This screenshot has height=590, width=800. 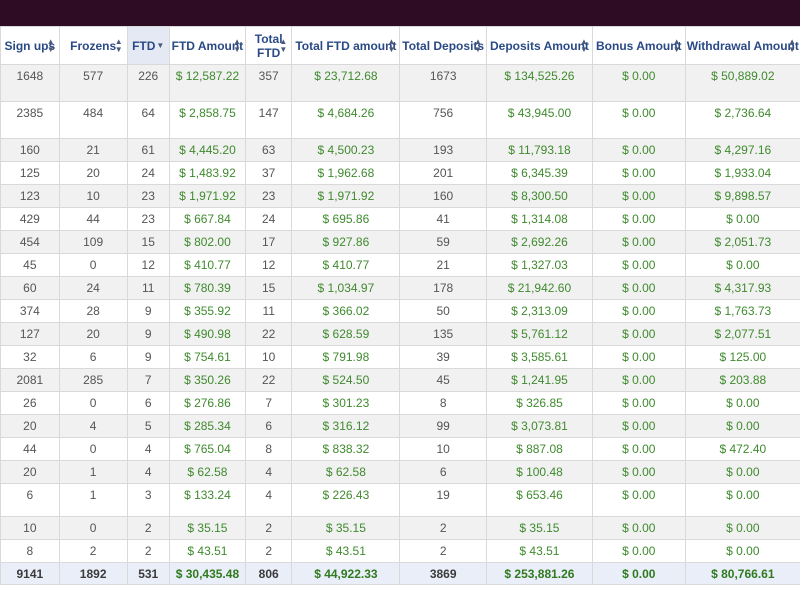 I want to click on cell-total-ftd-amount: $ 4,500.23, so click(x=346, y=150).